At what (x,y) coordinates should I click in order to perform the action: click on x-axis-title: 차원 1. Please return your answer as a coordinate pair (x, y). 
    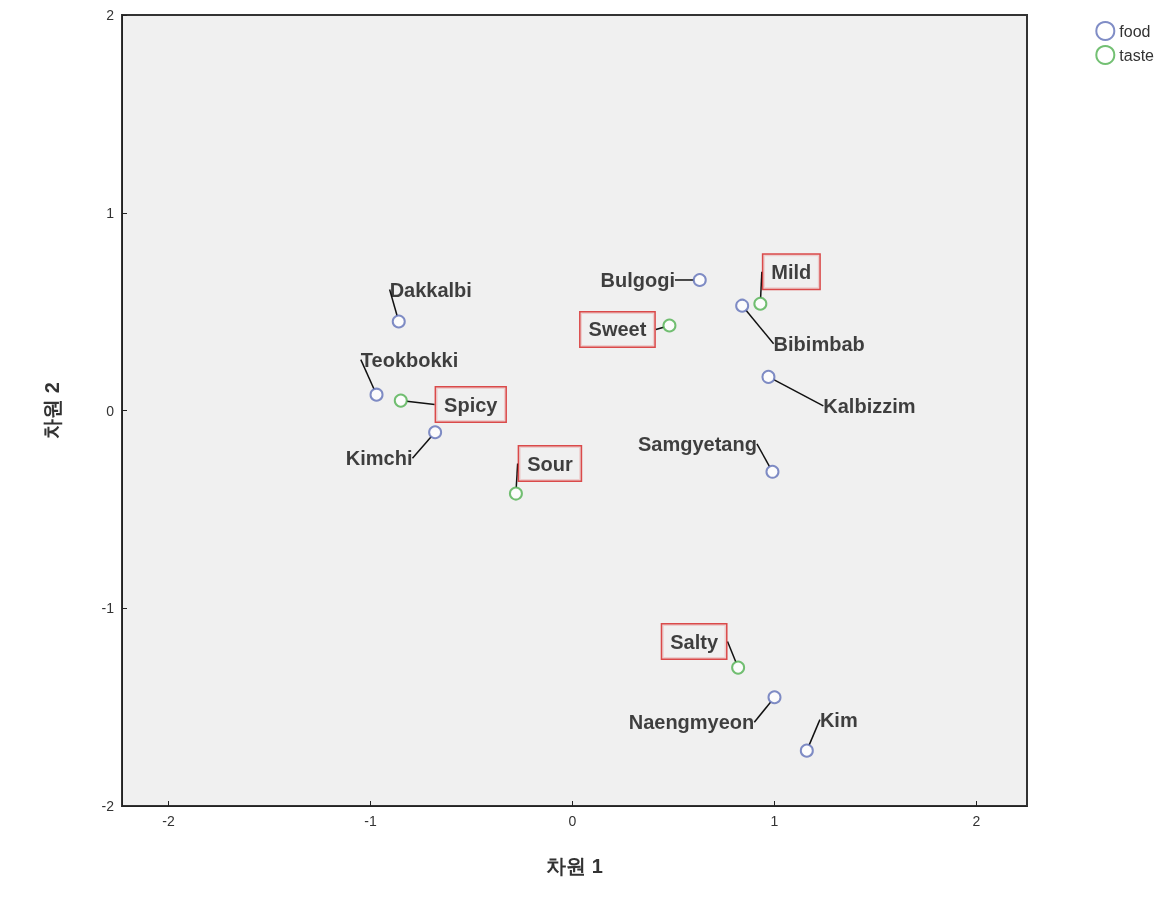
    Looking at the image, I should click on (574, 866).